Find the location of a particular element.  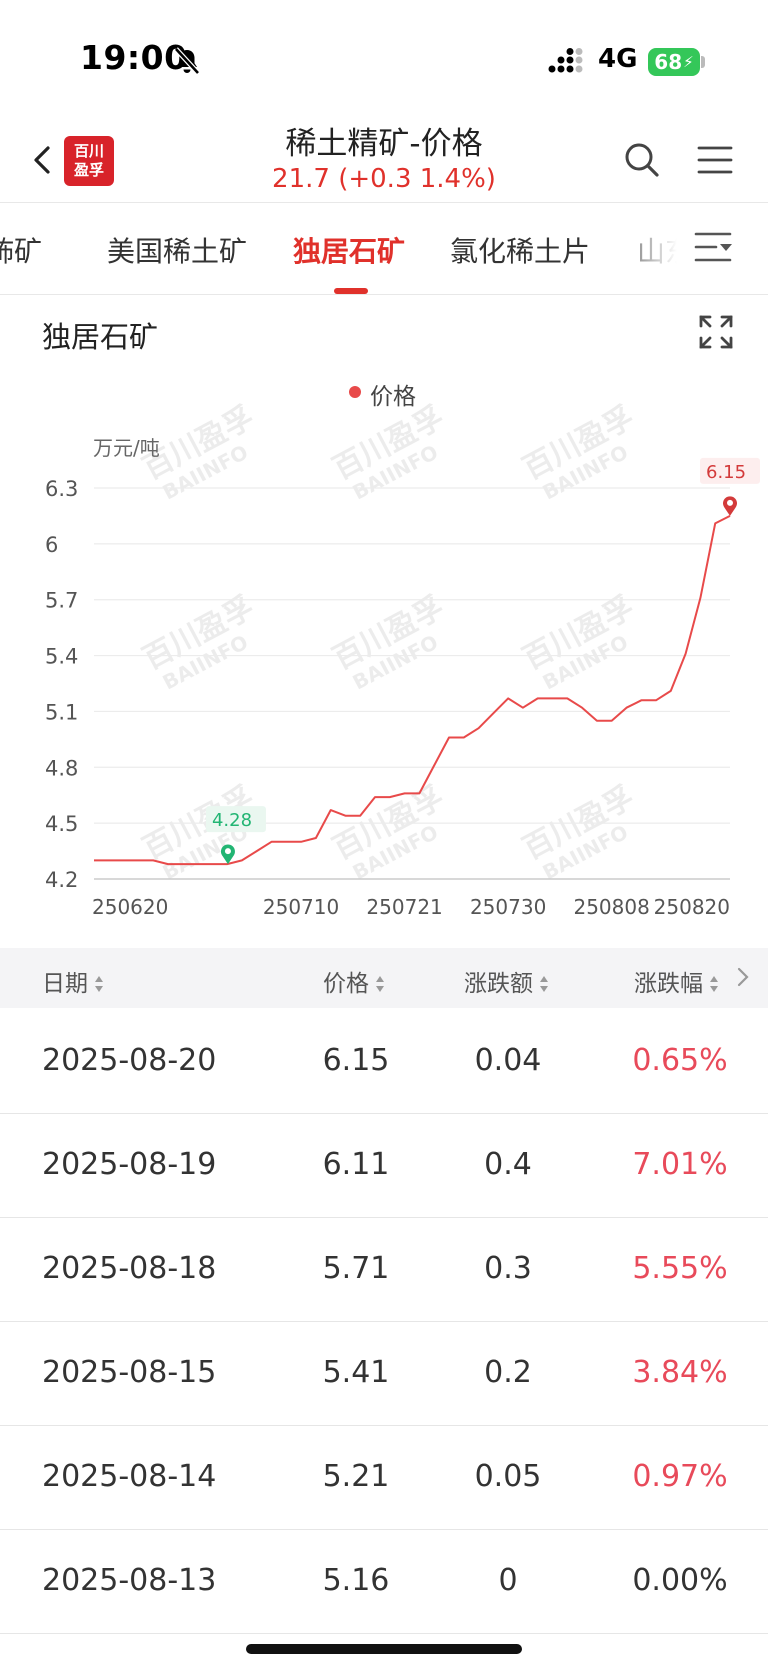

x-tick-label: 250730 is located at coordinates (508, 907).